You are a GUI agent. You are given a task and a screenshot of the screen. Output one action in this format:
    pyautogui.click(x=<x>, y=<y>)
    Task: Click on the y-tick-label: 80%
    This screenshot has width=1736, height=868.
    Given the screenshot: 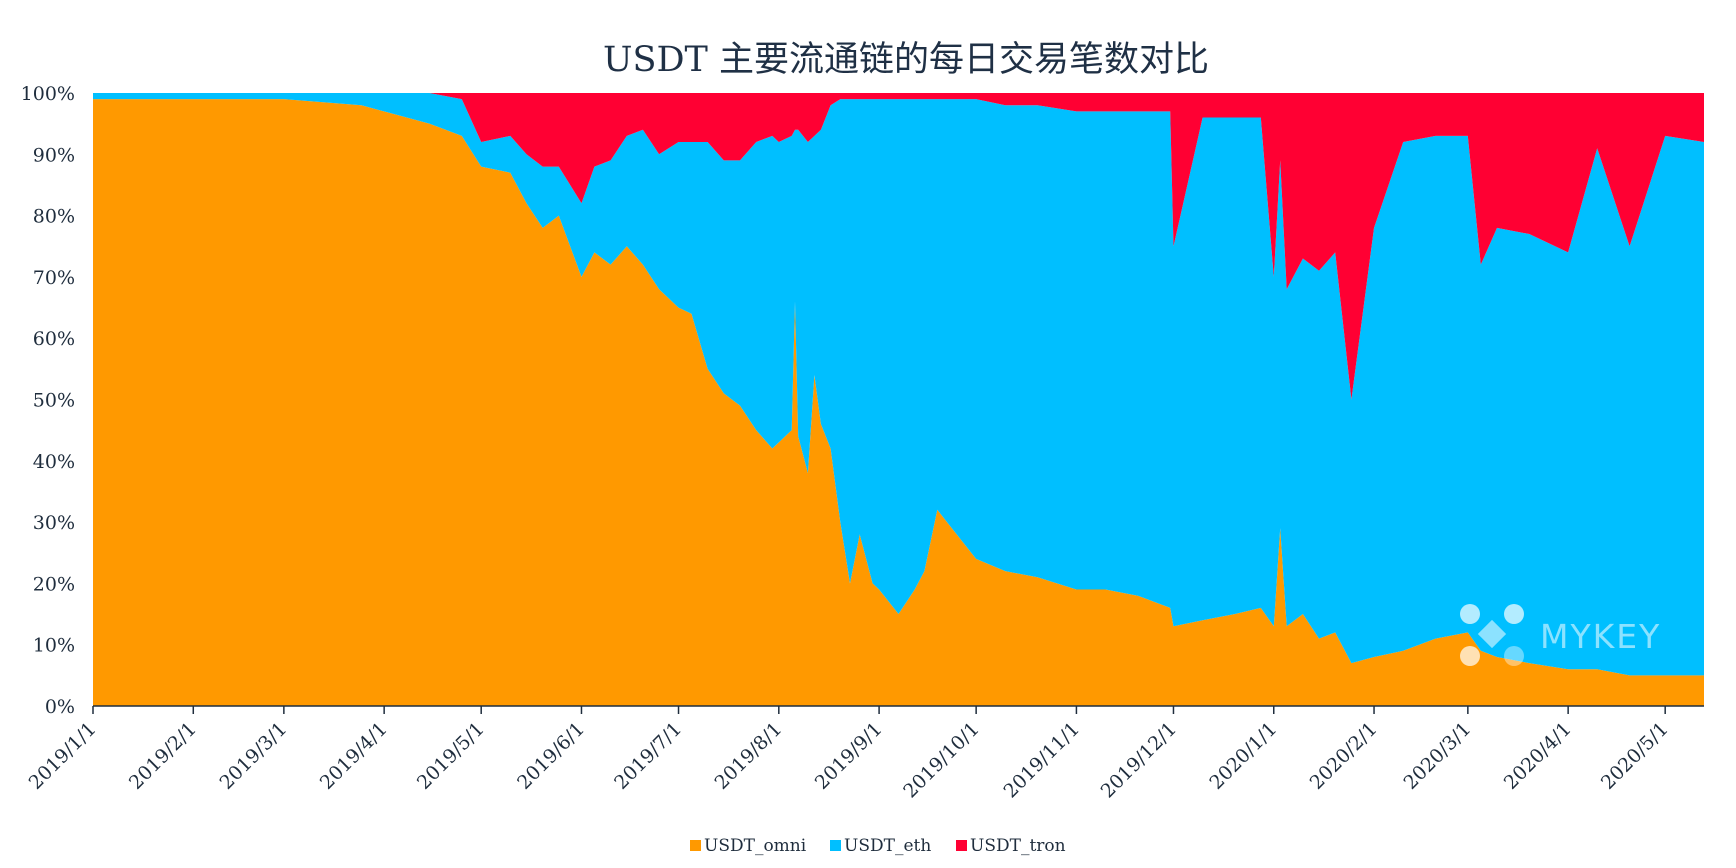 What is the action you would take?
    pyautogui.click(x=54, y=217)
    